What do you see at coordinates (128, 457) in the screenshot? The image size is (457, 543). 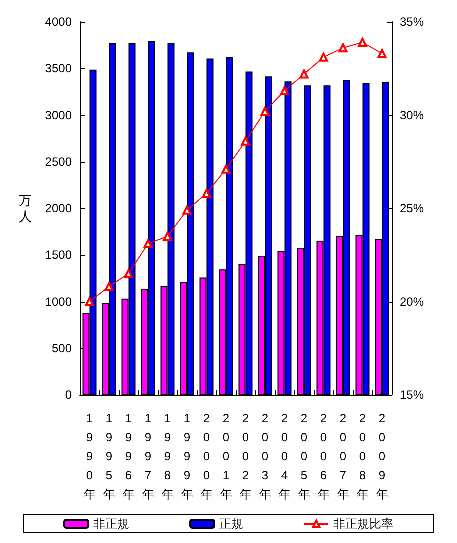 I see `x-tick-label: 1996年` at bounding box center [128, 457].